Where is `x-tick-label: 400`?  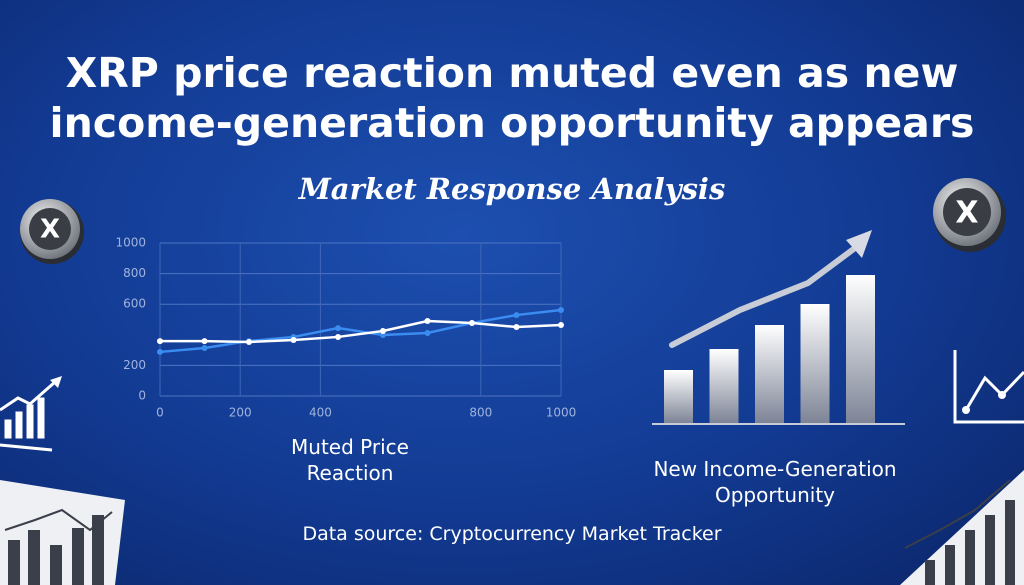 x-tick-label: 400 is located at coordinates (320, 413).